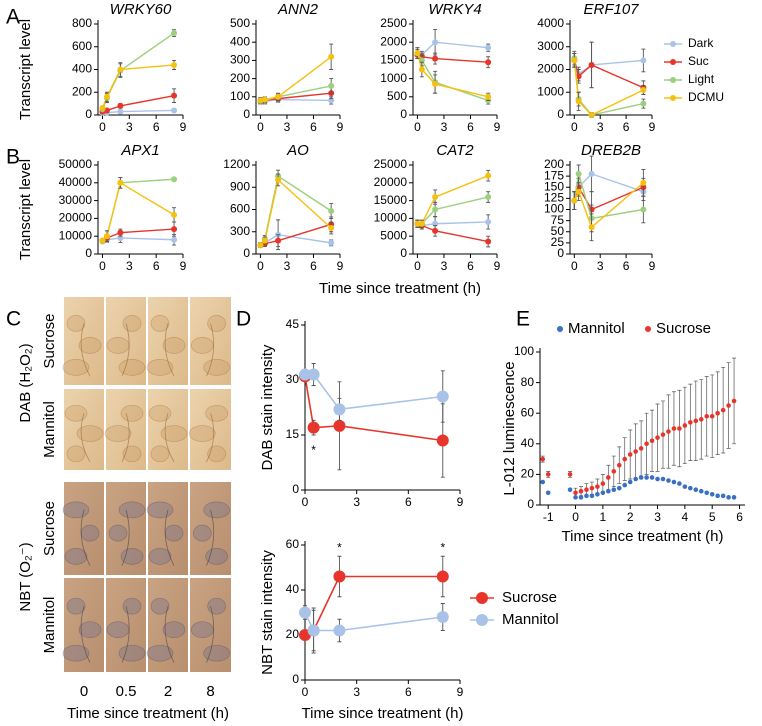 Image resolution: width=762 pixels, height=726 pixels. I want to click on row-label: Sucrose, so click(49, 340).